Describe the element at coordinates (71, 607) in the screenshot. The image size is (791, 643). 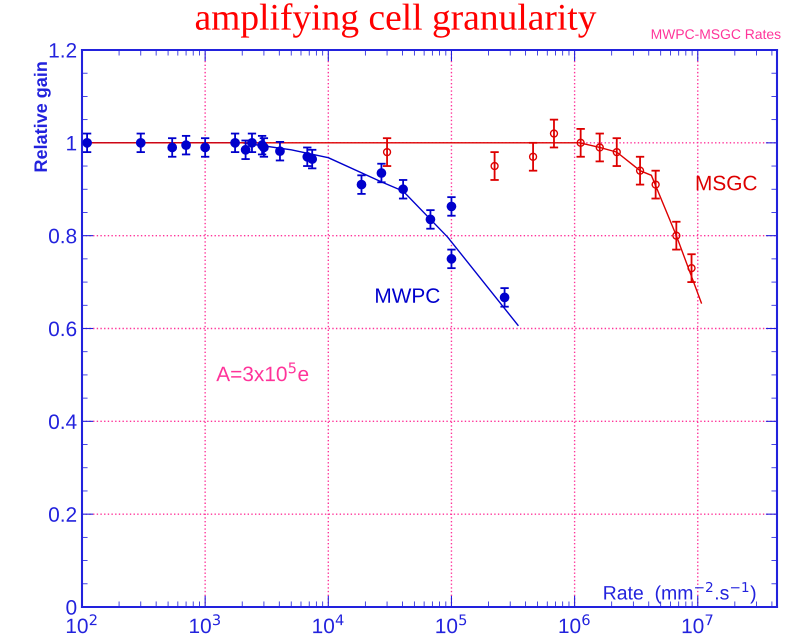
I see `y-tick-label: 0` at that location.